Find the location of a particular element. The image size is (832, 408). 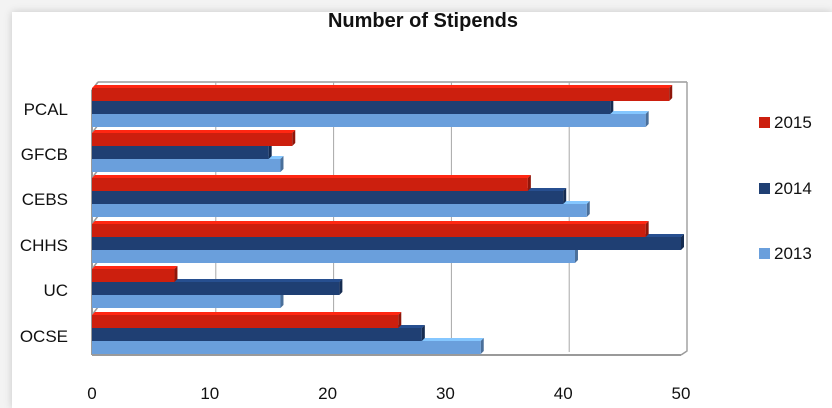

bar-end-2013-chhs is located at coordinates (576, 255).